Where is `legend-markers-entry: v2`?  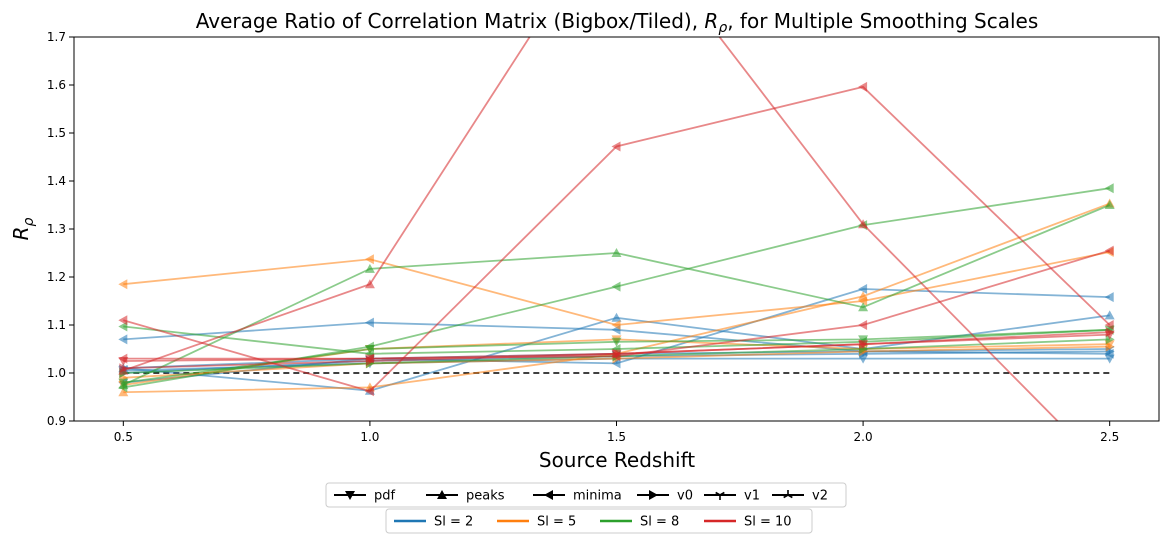
legend-markers-entry: v2 is located at coordinates (800, 496).